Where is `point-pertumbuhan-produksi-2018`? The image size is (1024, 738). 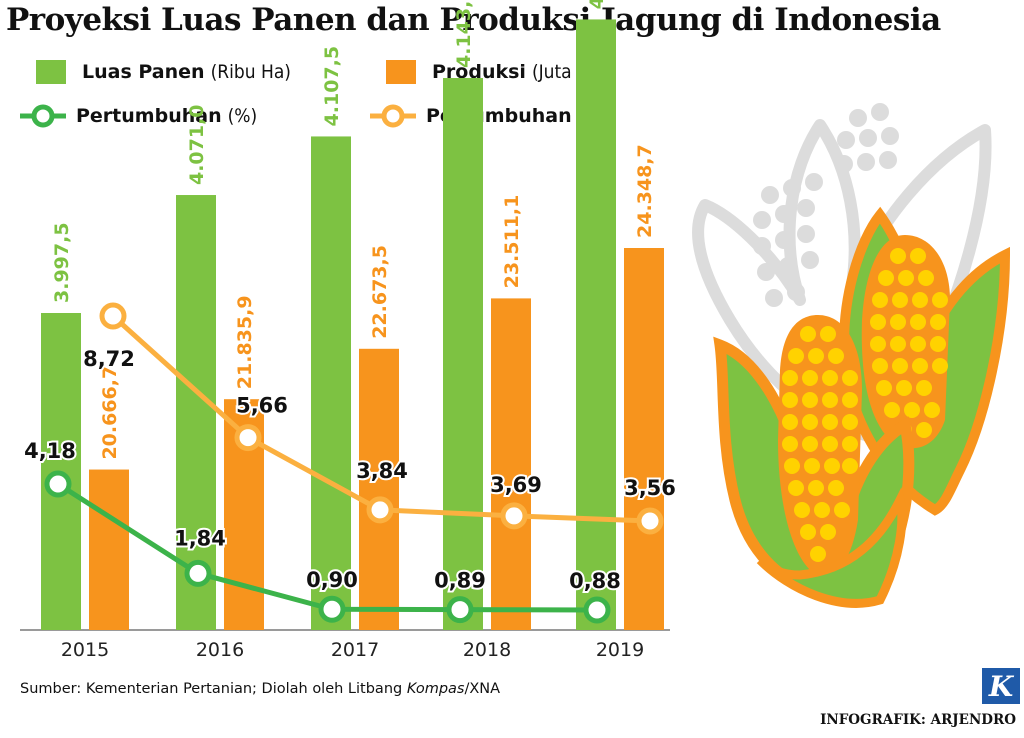 point-pertumbuhan-produksi-2018 is located at coordinates (514, 516).